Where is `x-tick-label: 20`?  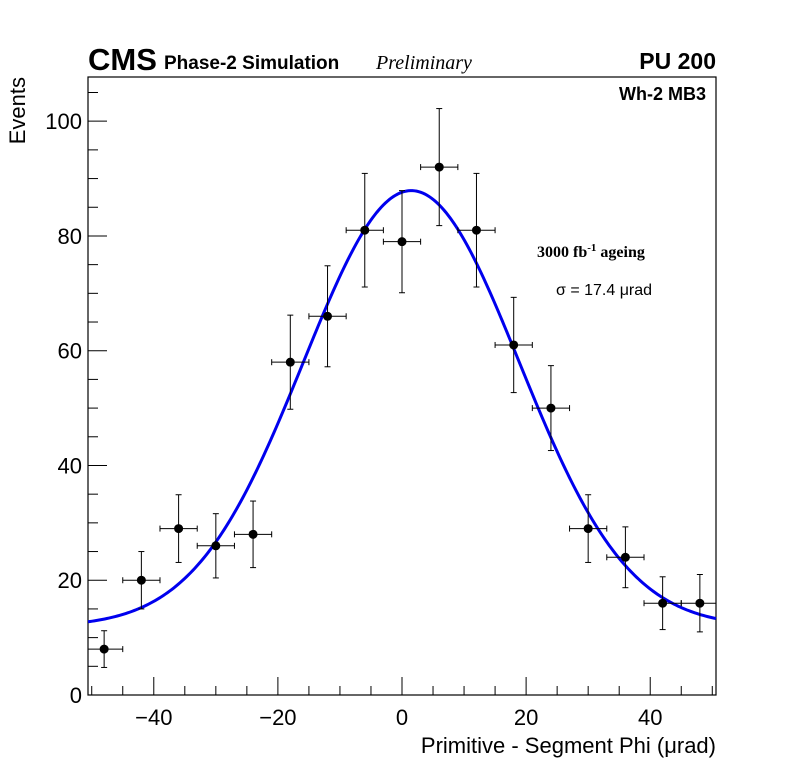 x-tick-label: 20 is located at coordinates (526, 717).